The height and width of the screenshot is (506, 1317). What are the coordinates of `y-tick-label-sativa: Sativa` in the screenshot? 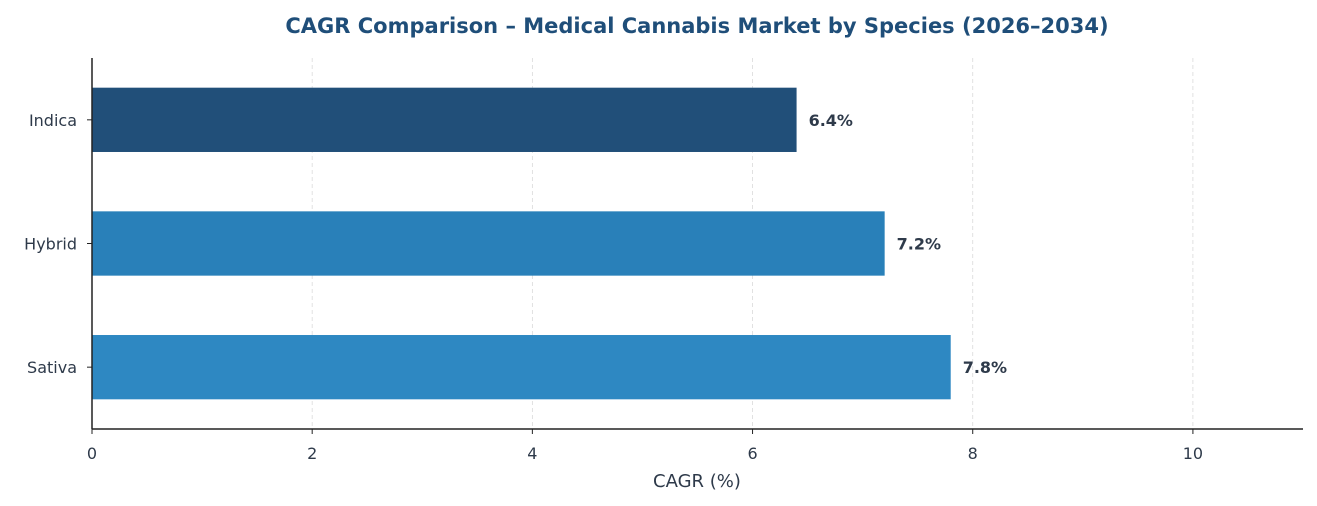 It's located at (52, 367).